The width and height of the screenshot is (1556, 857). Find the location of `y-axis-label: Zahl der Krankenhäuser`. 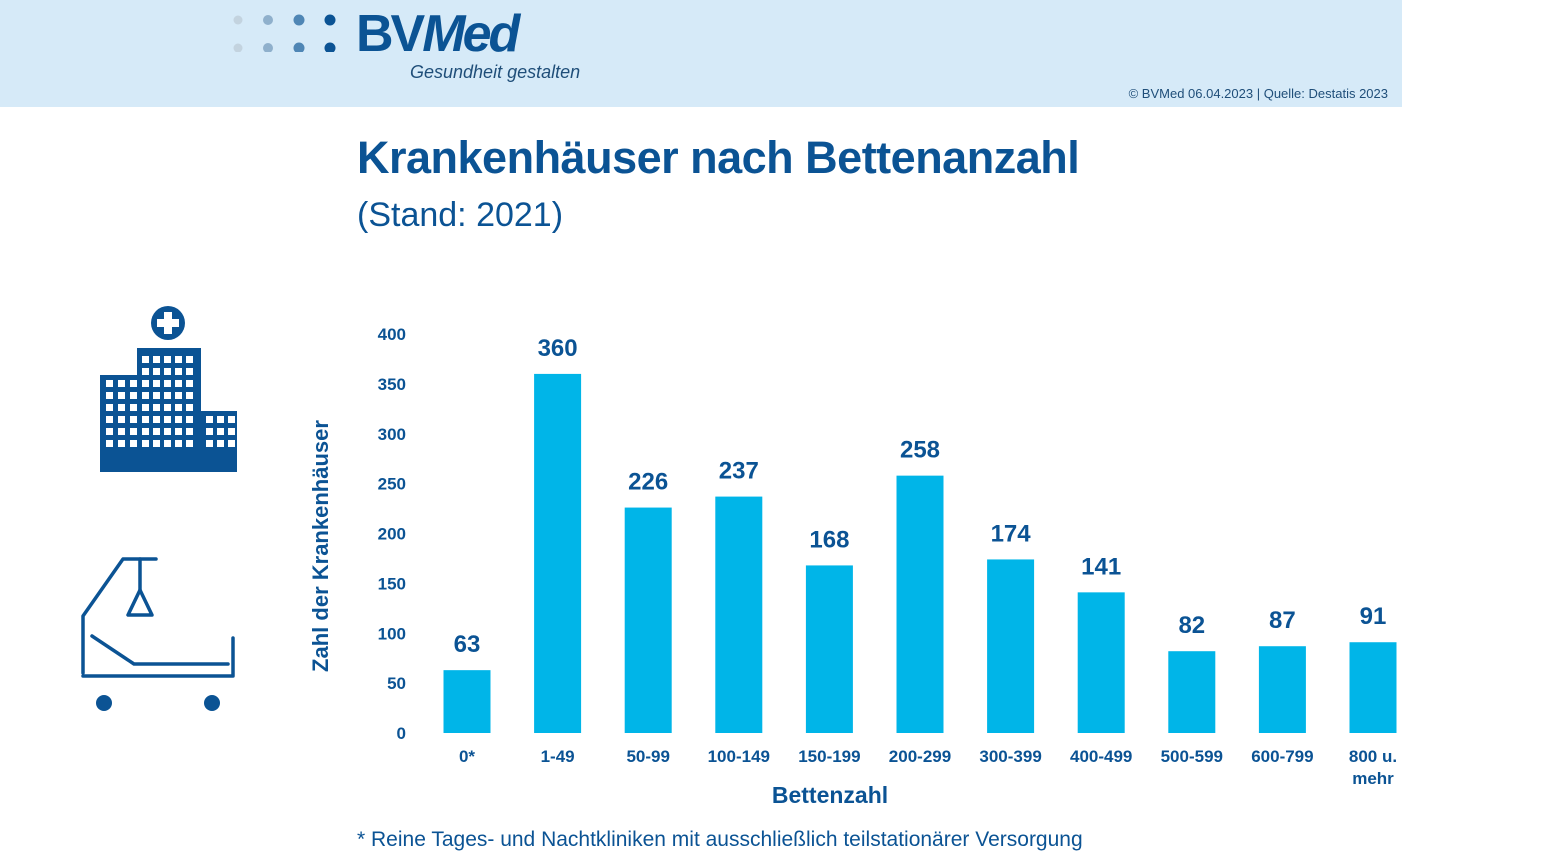

y-axis-label: Zahl der Krankenhäuser is located at coordinates (320, 546).